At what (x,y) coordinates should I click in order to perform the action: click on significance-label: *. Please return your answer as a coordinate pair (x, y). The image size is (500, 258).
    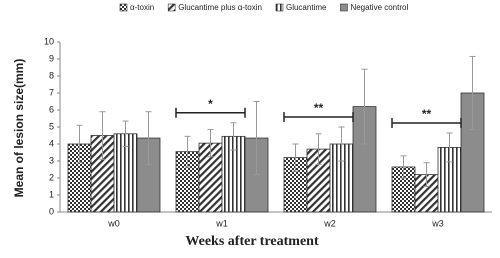
    Looking at the image, I should click on (210, 104).